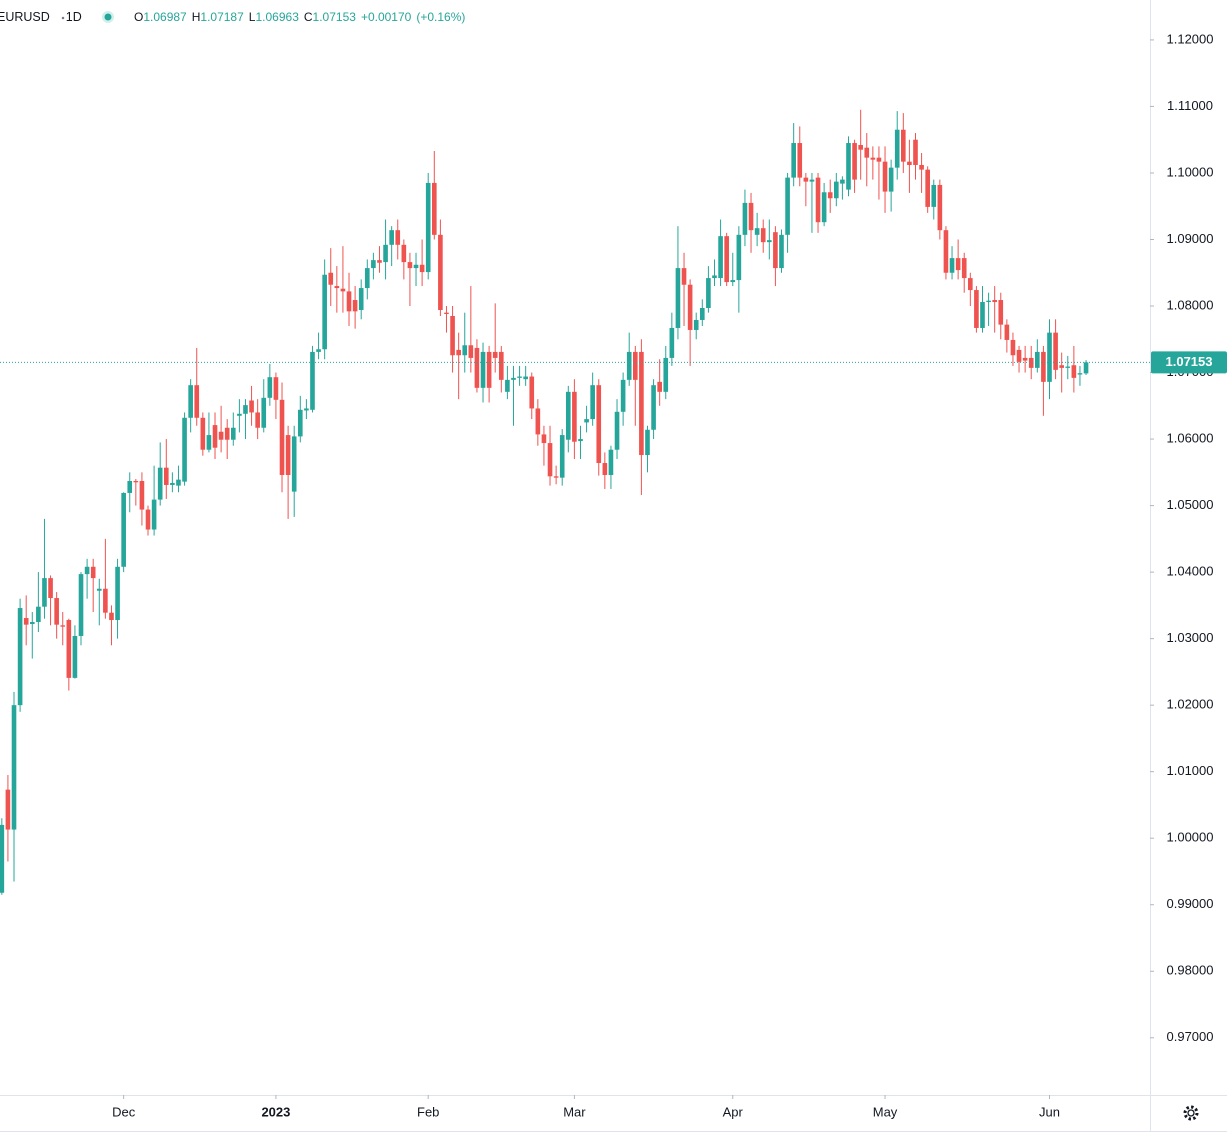 The height and width of the screenshot is (1132, 1227). What do you see at coordinates (1190, 571) in the screenshot?
I see `y-tick-label: 1.04000` at bounding box center [1190, 571].